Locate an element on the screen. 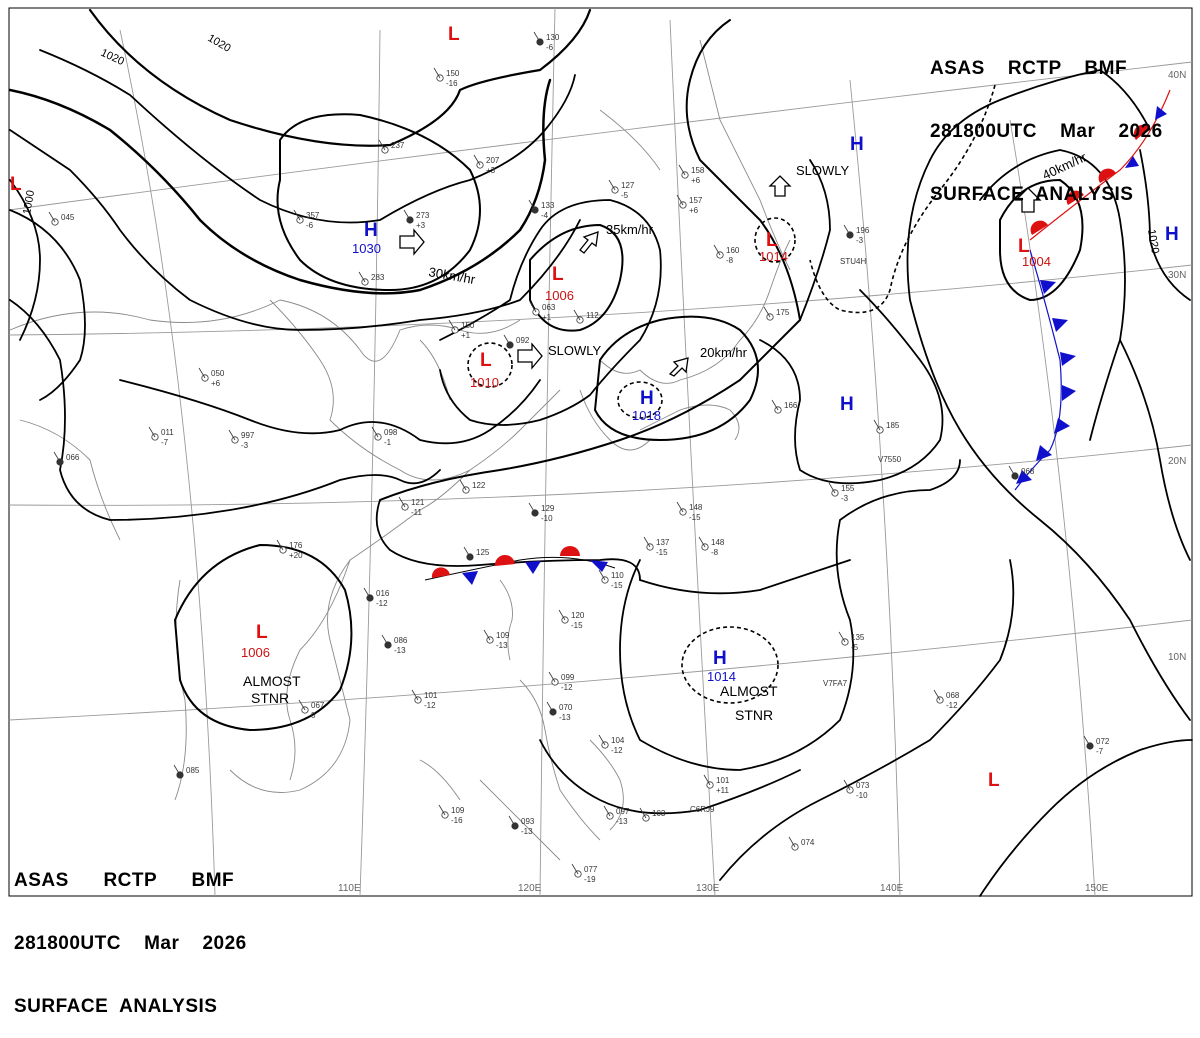  station-plot: 120-15 is located at coordinates (571, 619).